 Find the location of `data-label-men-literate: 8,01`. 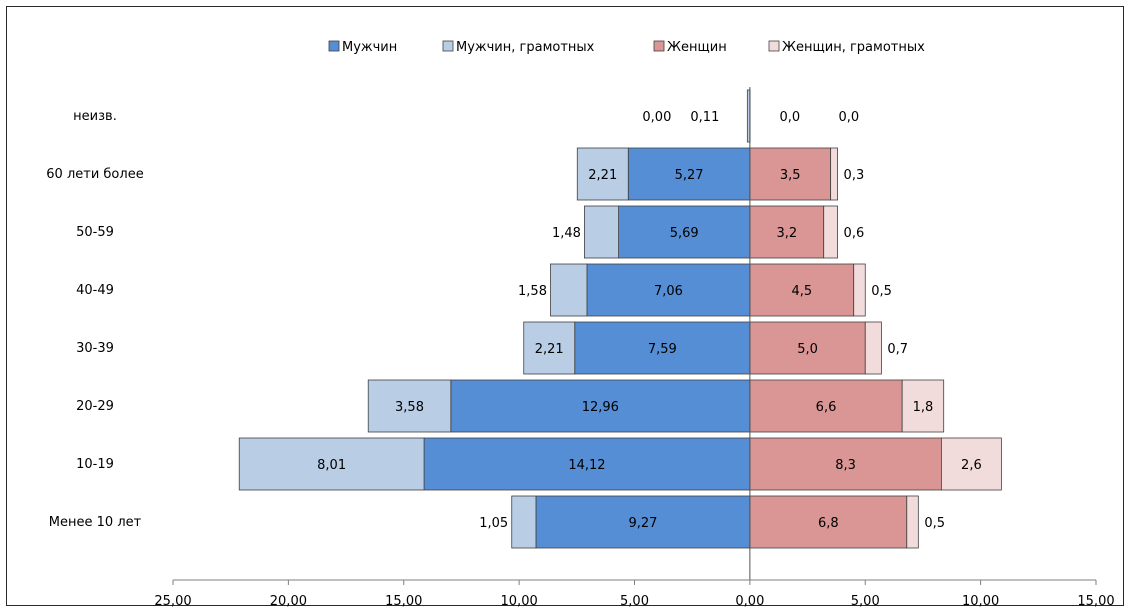

data-label-men-literate: 8,01 is located at coordinates (331, 465).